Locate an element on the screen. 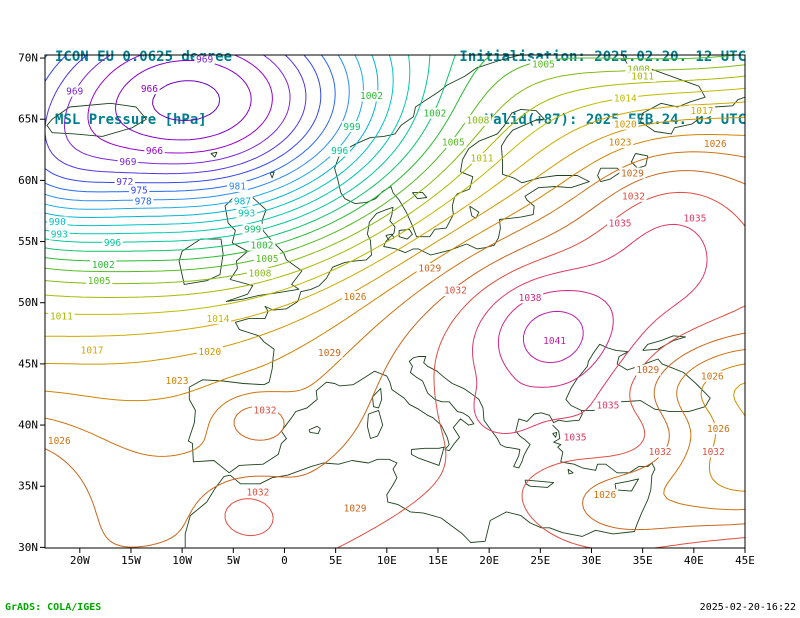  svg-text: 35E is located at coordinates (643, 560).